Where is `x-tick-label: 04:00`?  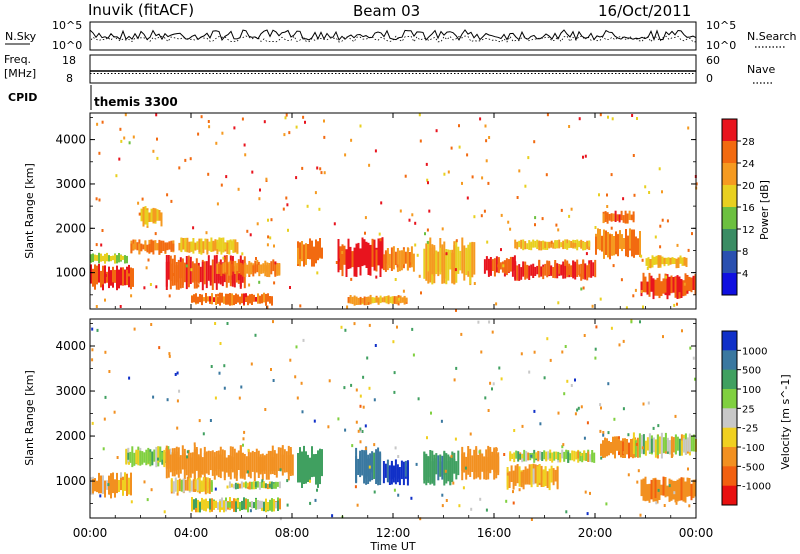
x-tick-label: 04:00 is located at coordinates (191, 533).